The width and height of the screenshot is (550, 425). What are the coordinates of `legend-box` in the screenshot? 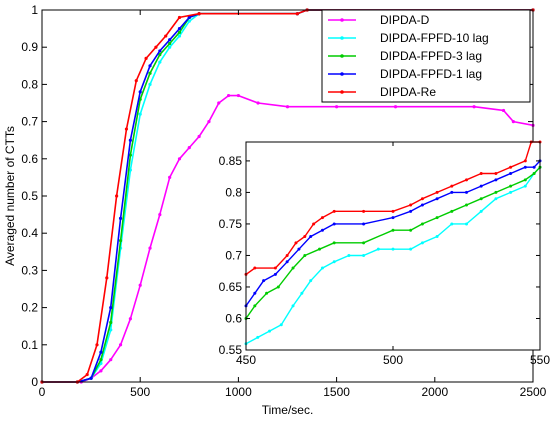 It's located at (426, 56).